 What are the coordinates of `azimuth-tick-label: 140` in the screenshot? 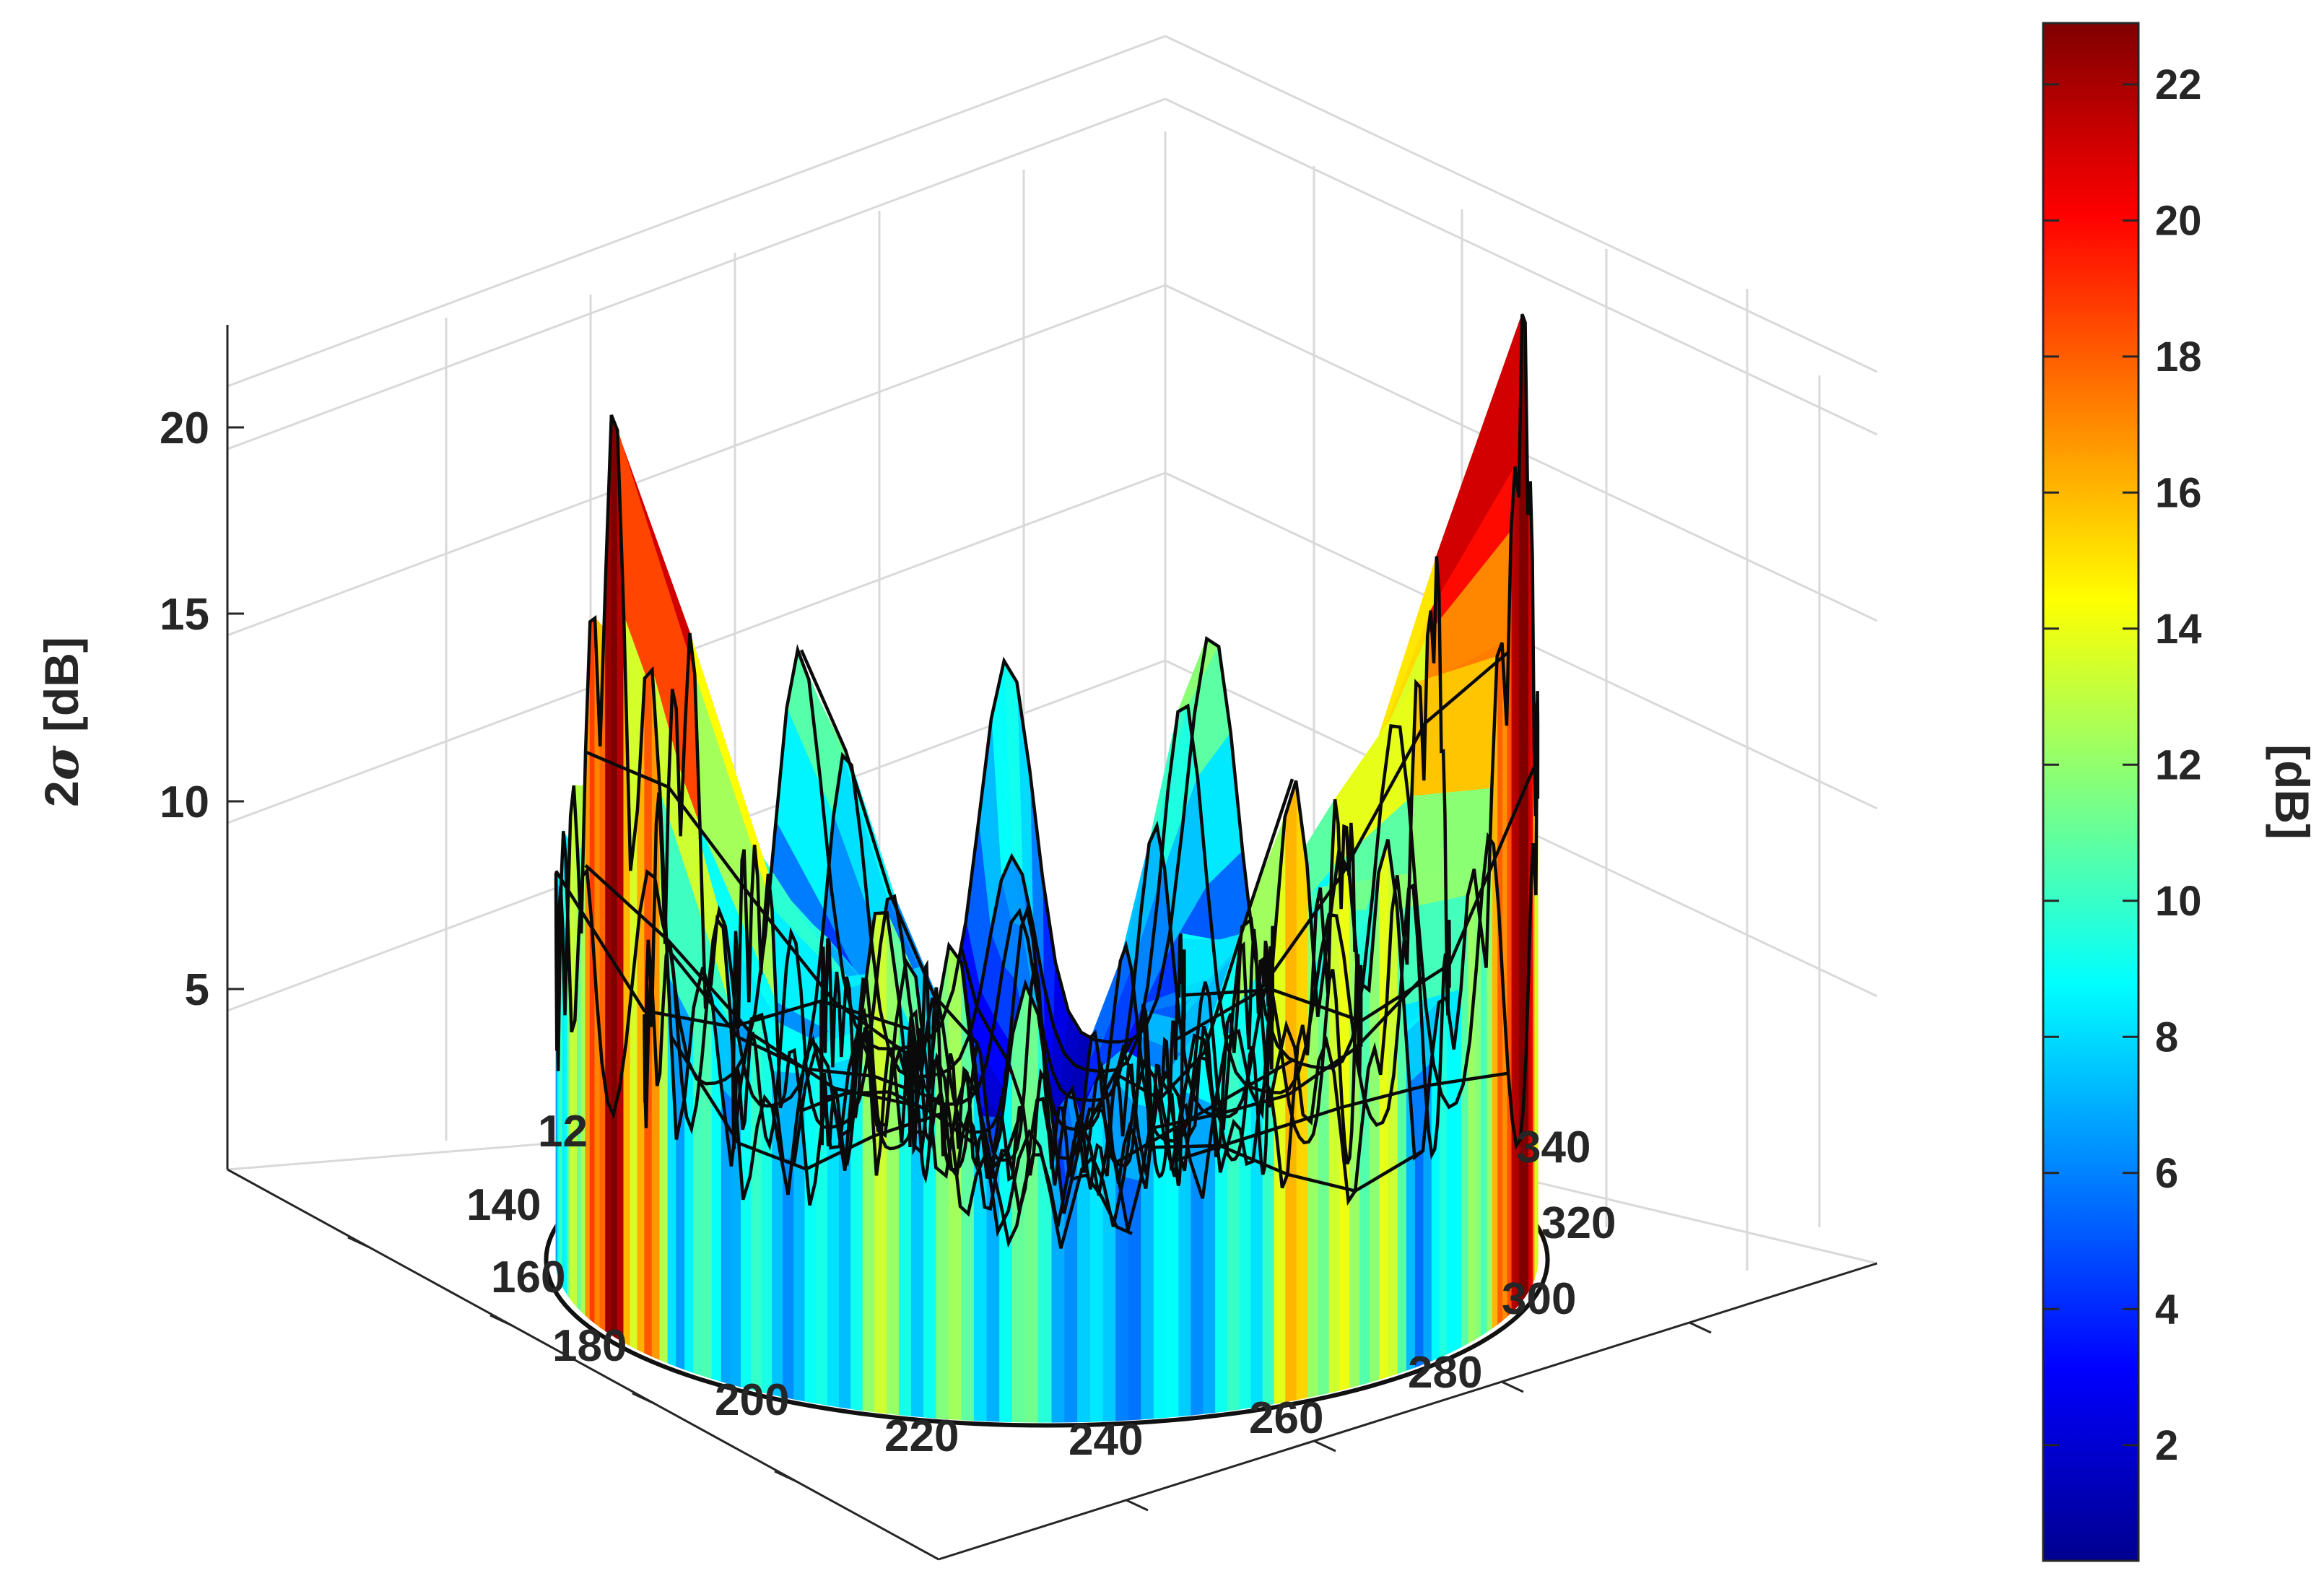 It's located at (503, 1205).